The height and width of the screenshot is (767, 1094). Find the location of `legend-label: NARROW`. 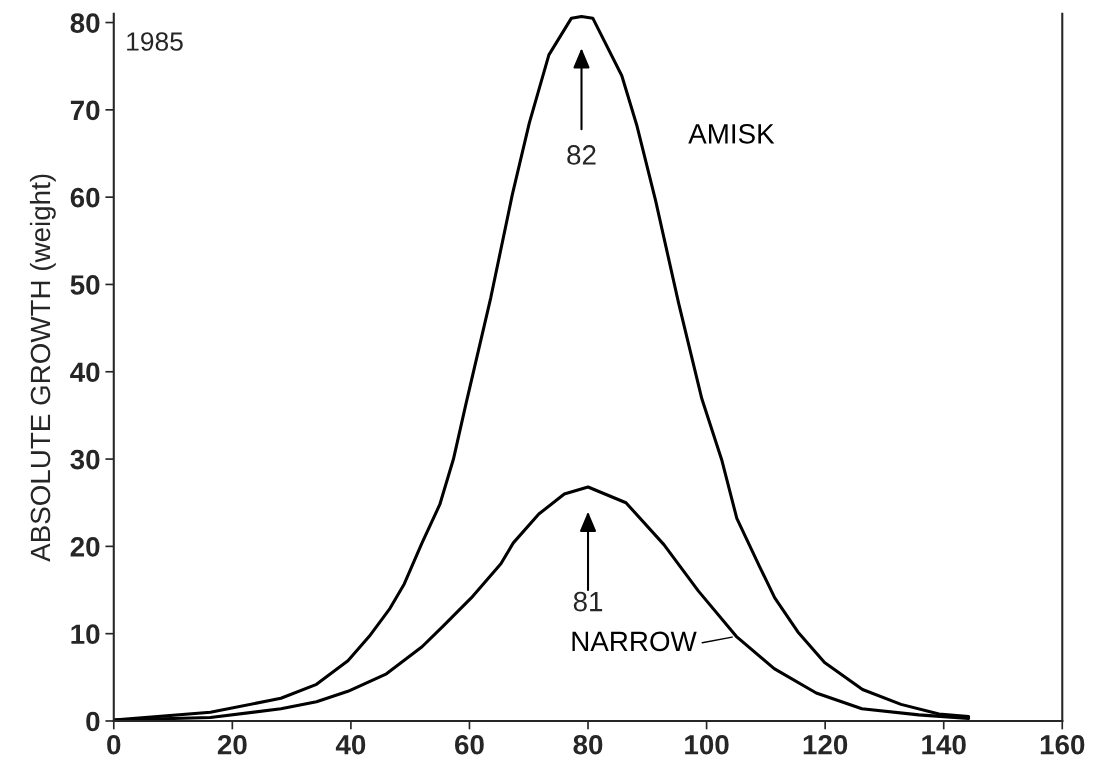

legend-label: NARROW is located at coordinates (634, 641).